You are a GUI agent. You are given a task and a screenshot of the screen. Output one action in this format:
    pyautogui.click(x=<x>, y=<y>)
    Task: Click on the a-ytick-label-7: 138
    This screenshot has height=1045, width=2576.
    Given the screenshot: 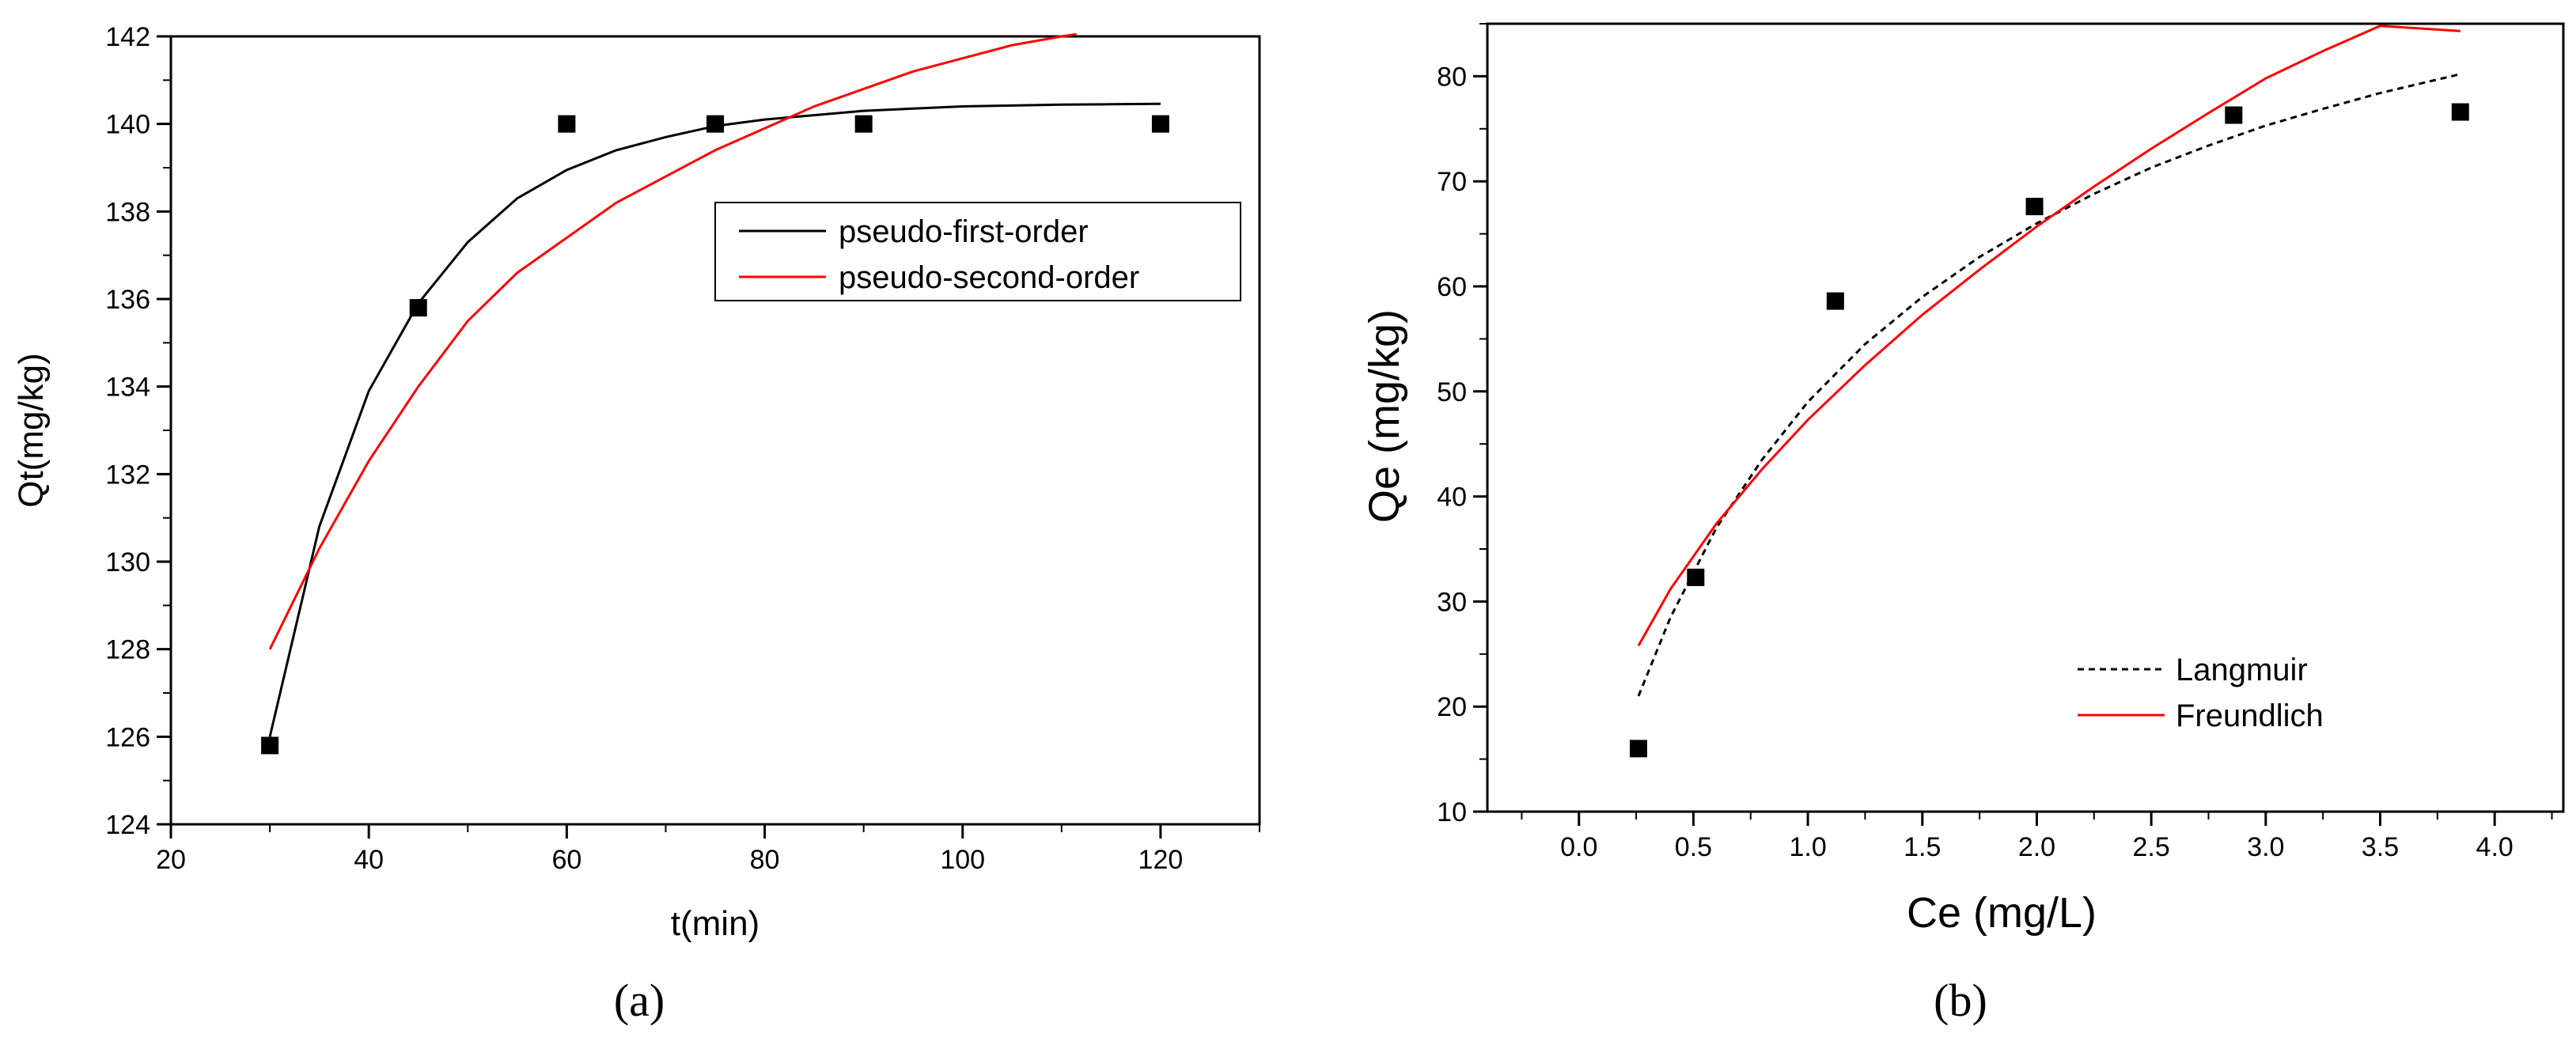 What is the action you would take?
    pyautogui.click(x=127, y=212)
    